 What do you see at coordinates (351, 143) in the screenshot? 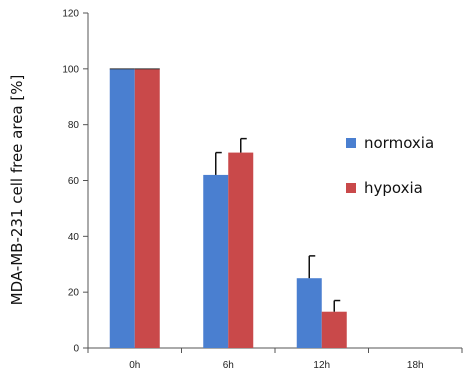
I see `legend-swatch-normoxia` at bounding box center [351, 143].